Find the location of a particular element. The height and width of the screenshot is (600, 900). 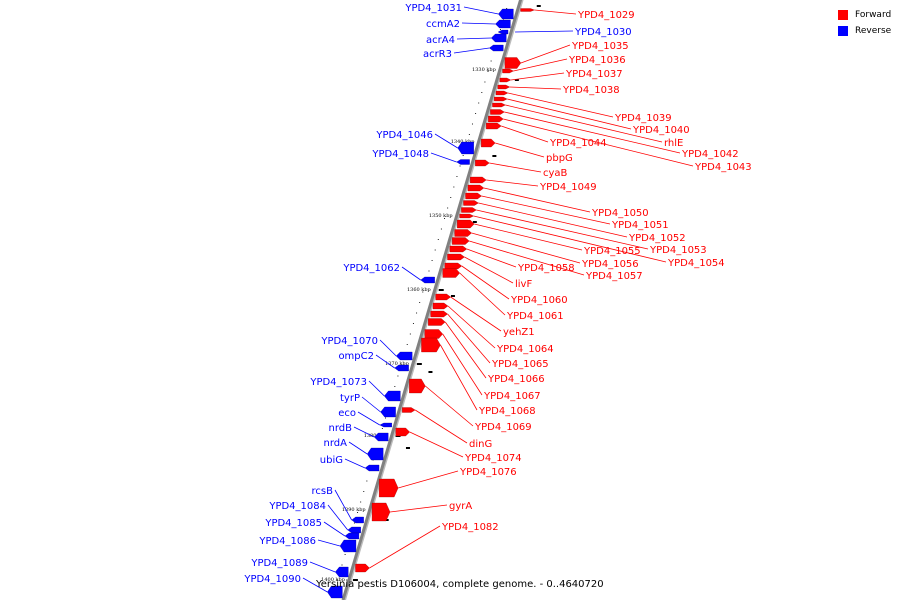

legend-item-reverse: Reverse is located at coordinates (864, 31).